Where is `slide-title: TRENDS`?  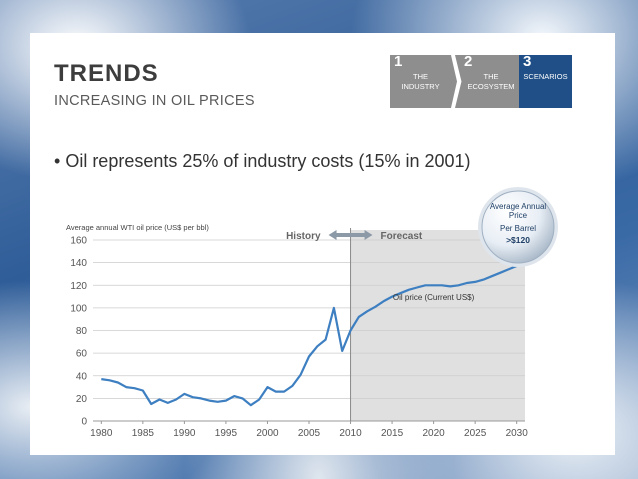 slide-title: TRENDS is located at coordinates (106, 73).